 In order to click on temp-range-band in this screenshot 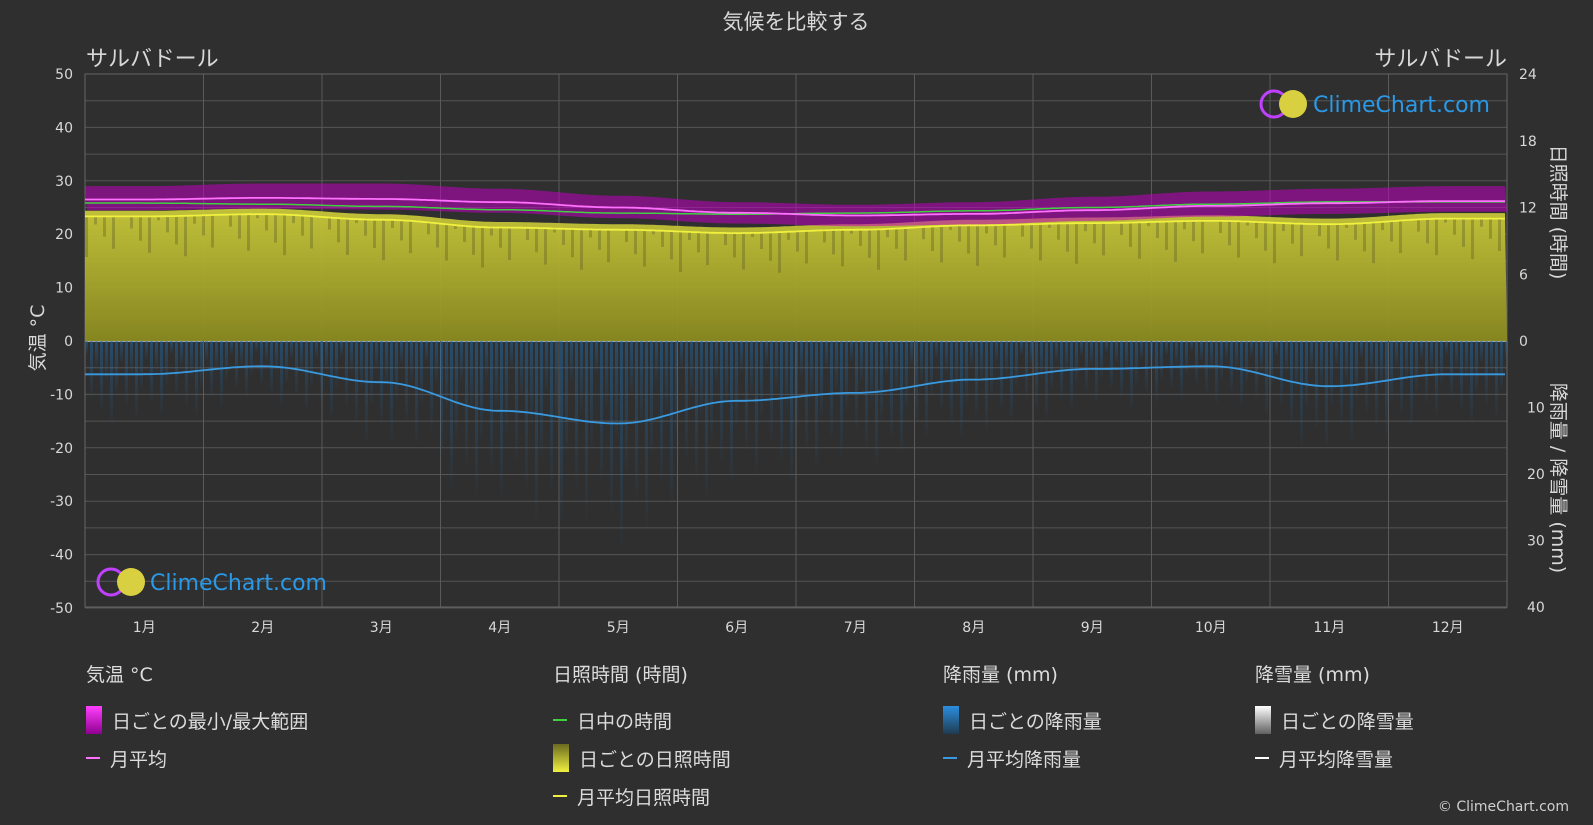, I will do `click(796, 205)`.